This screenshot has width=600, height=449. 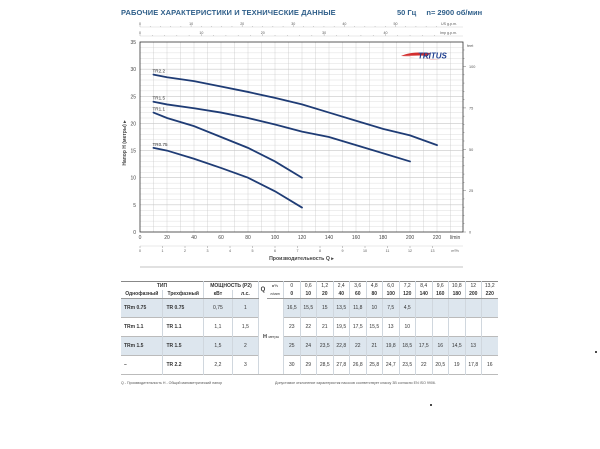 What do you see at coordinates (391, 285) in the screenshot?
I see `q-m3h-value: 6,0` at bounding box center [391, 285].